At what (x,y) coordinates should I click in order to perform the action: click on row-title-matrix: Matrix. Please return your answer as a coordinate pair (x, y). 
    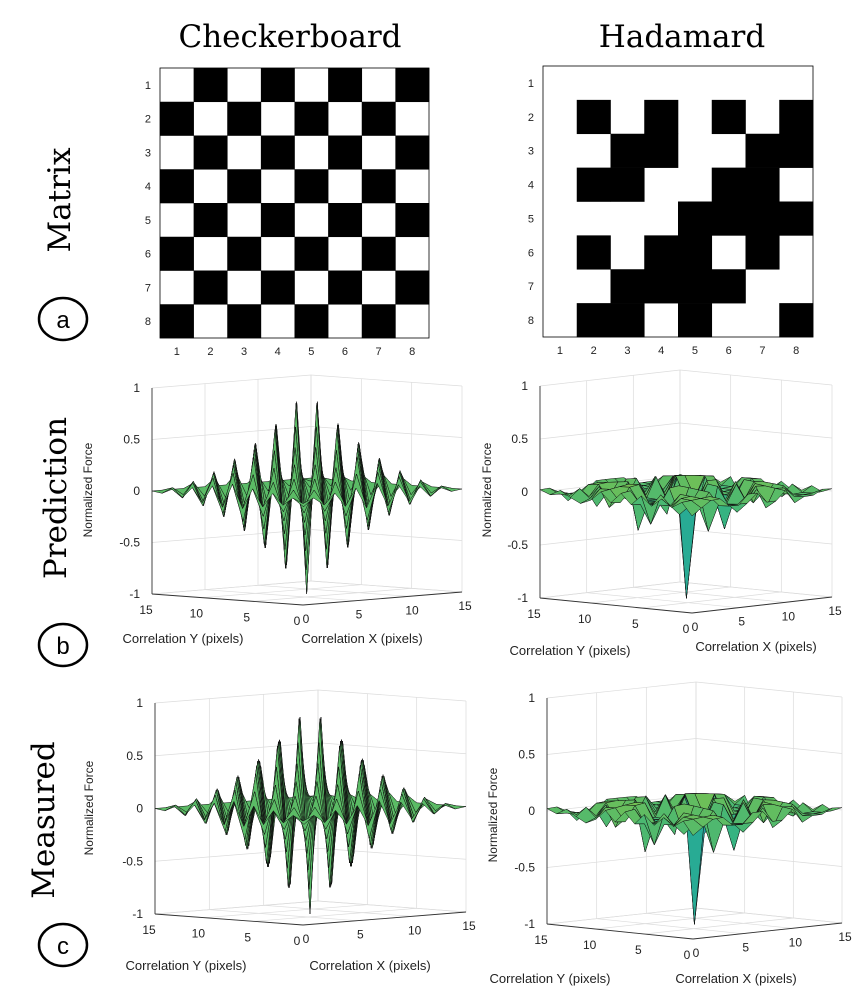
    Looking at the image, I should click on (60, 199).